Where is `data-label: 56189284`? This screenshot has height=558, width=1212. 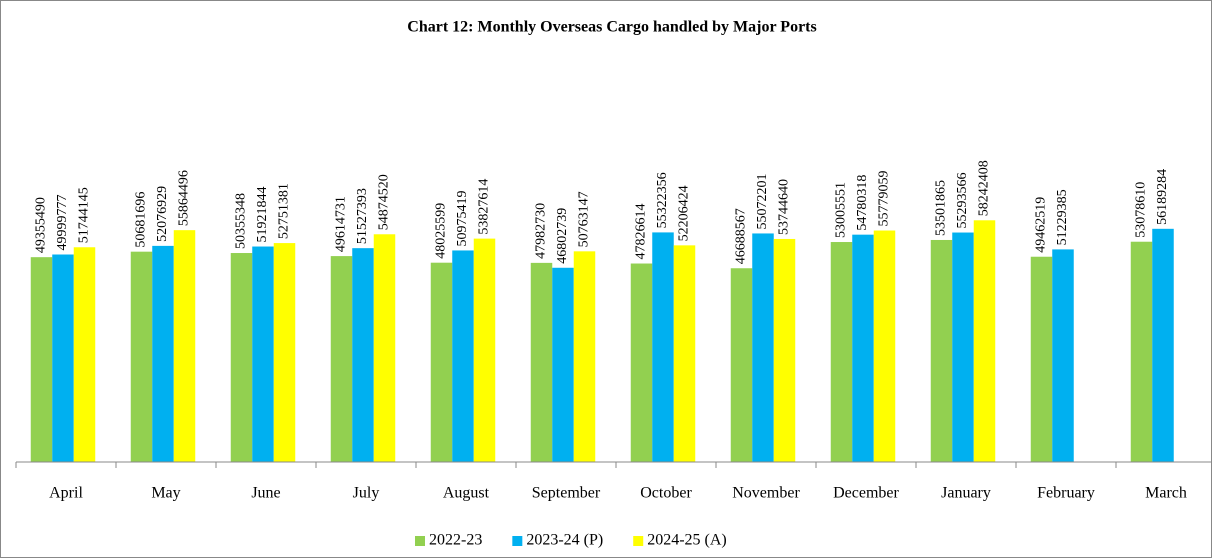
data-label: 56189284 is located at coordinates (1162, 197).